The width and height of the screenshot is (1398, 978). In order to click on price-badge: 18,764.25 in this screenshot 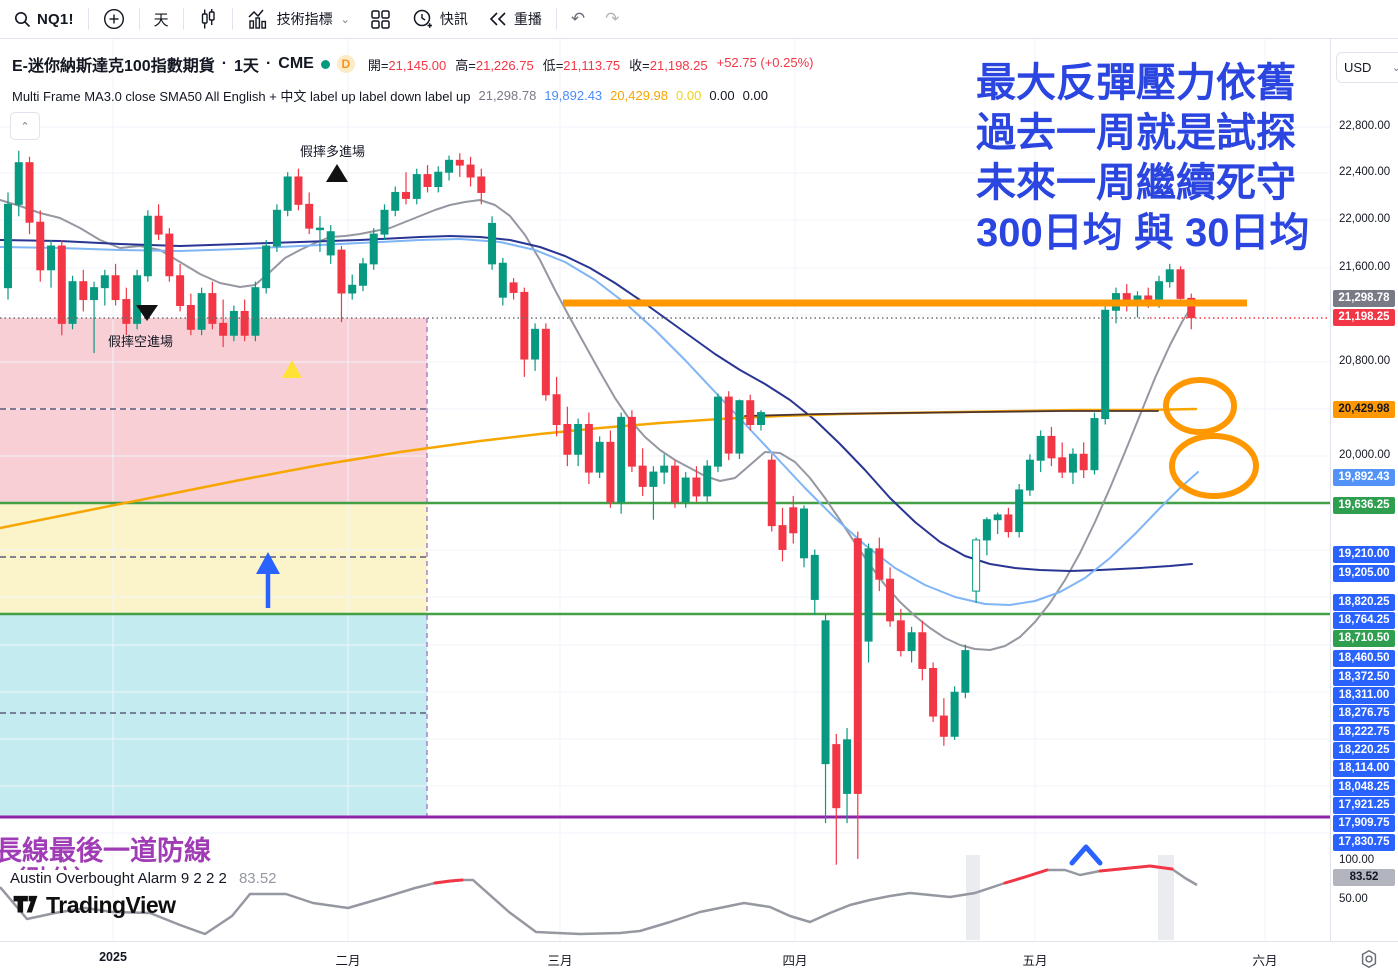, I will do `click(1364, 620)`.